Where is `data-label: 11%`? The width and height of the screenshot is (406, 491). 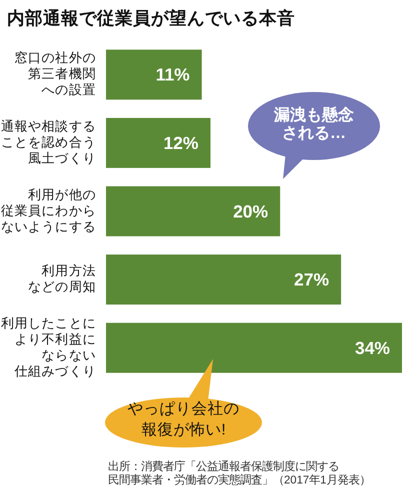
data-label: 11% is located at coordinates (173, 74).